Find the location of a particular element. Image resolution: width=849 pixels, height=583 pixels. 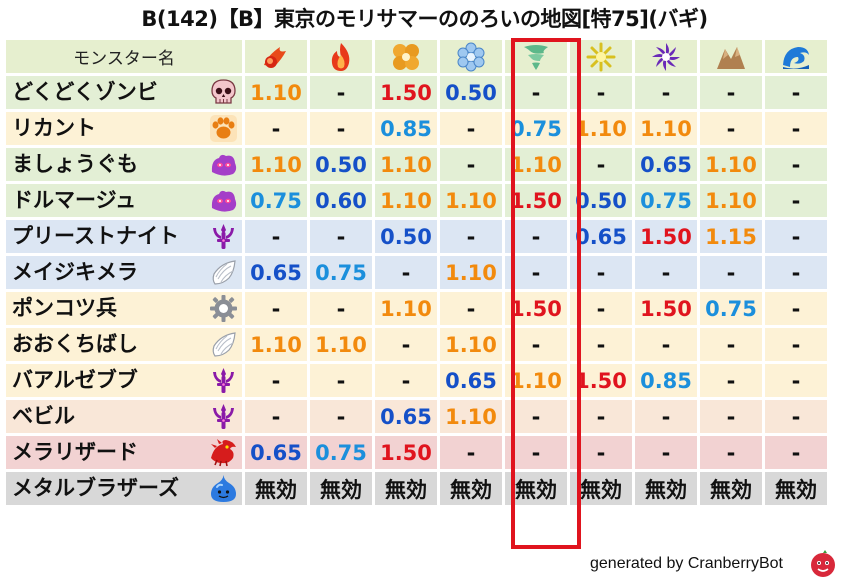

monster-row: ドルマージュ 0.75 0.60 1.10 1.10 1.50 0.50 0.75 1.10- is located at coordinates (416, 200).